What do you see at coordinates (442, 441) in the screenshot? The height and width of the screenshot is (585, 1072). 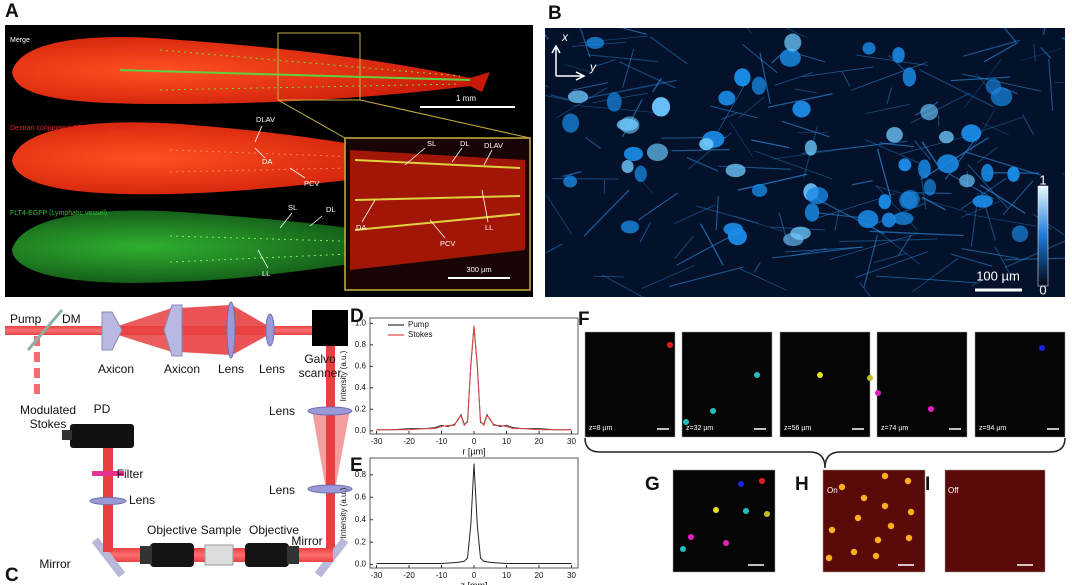 I see `x-tick-label: -10` at bounding box center [442, 441].